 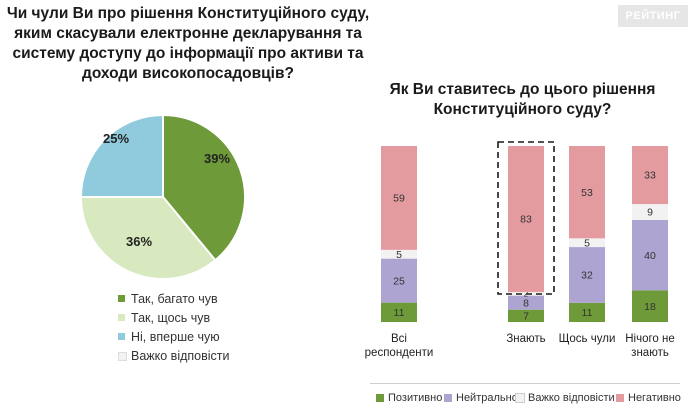 I want to click on bar-value-label: 25, so click(x=399, y=281).